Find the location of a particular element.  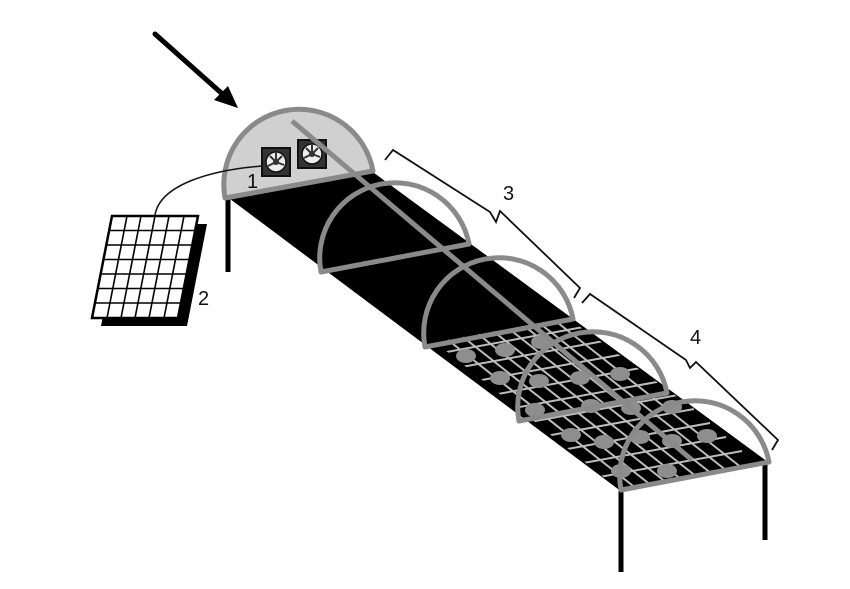

label-section-3: 3 is located at coordinates (508, 194).